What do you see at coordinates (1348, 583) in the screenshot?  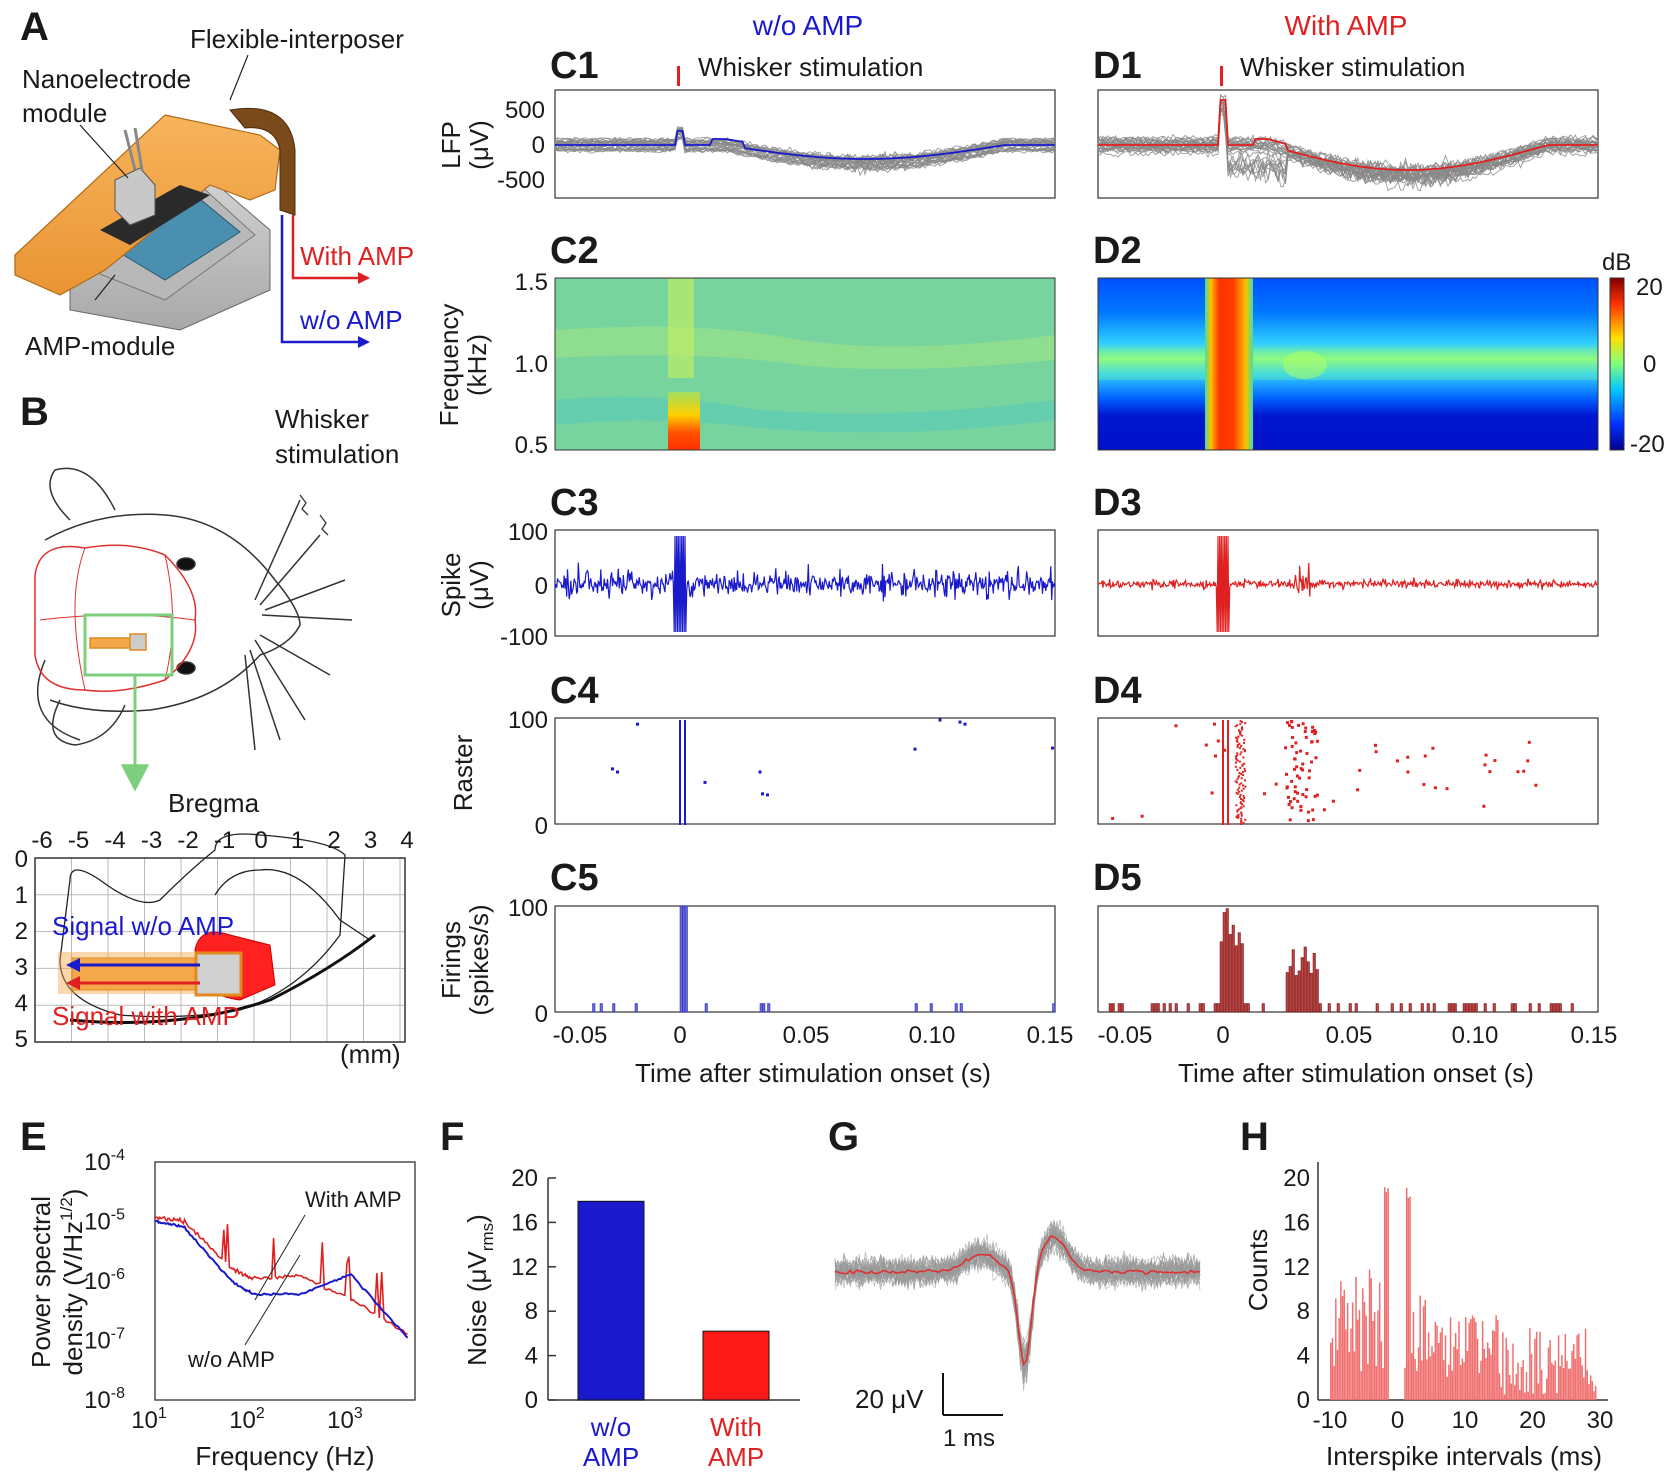 I see `spike-plot-d` at bounding box center [1348, 583].